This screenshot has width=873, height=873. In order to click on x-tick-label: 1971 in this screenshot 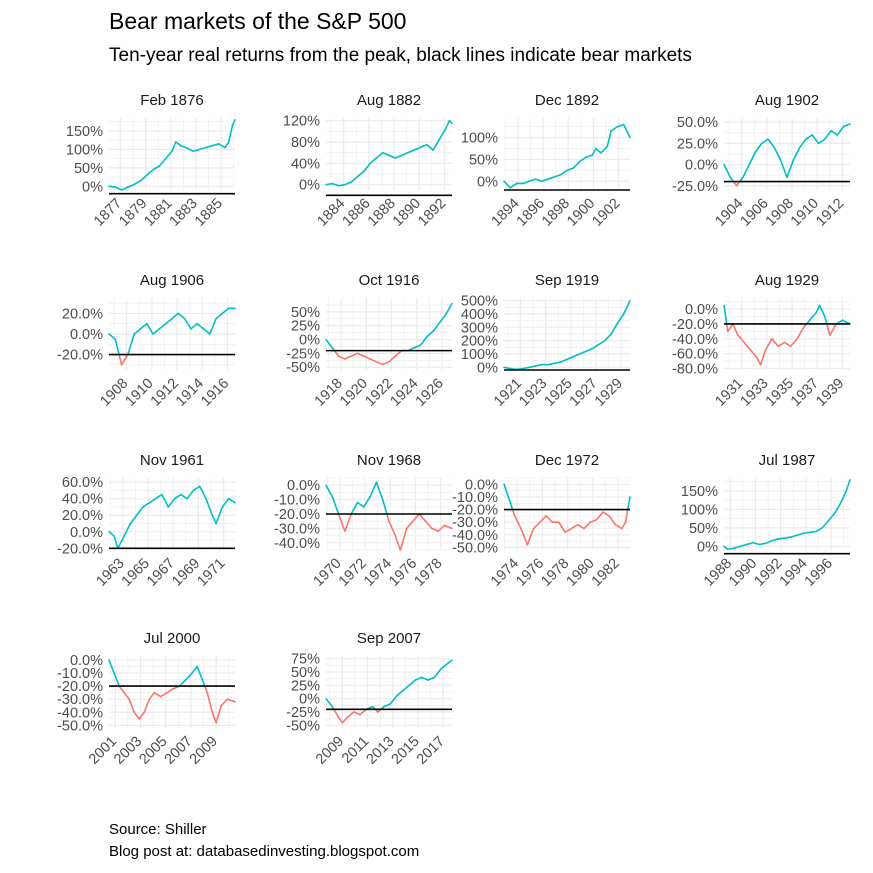, I will do `click(211, 573)`.